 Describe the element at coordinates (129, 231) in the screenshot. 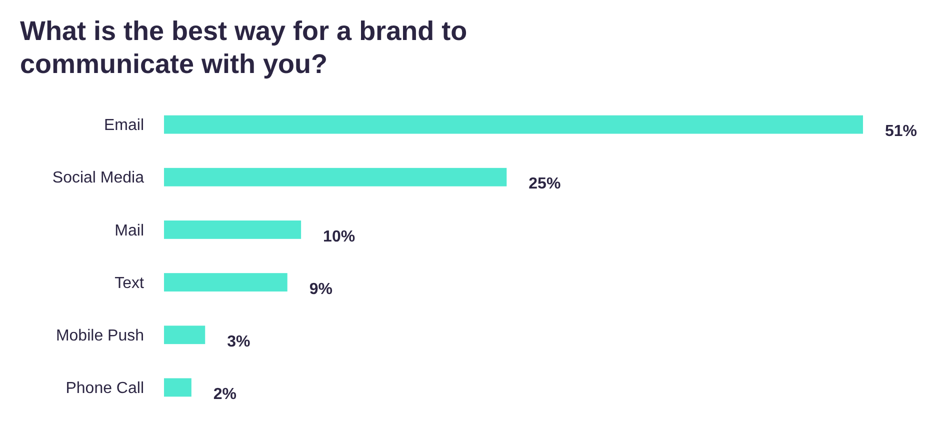

I see `y-tick-label: Mail` at that location.